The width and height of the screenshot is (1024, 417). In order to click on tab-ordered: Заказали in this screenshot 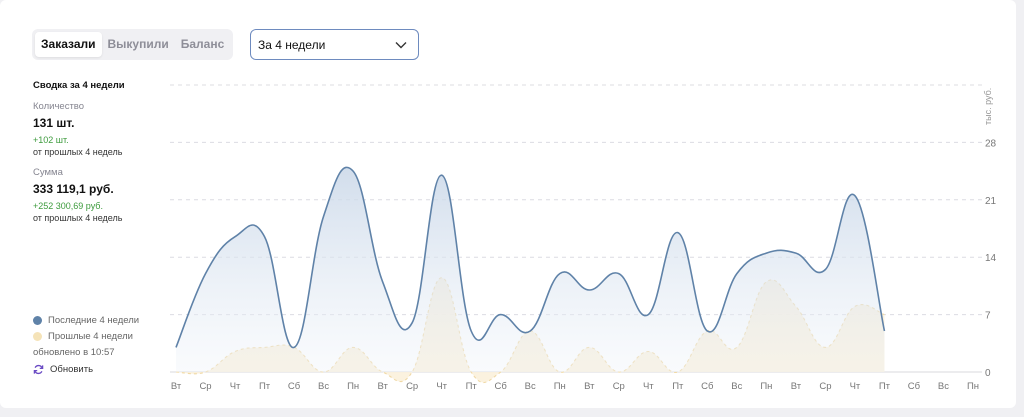, I will do `click(68, 44)`.